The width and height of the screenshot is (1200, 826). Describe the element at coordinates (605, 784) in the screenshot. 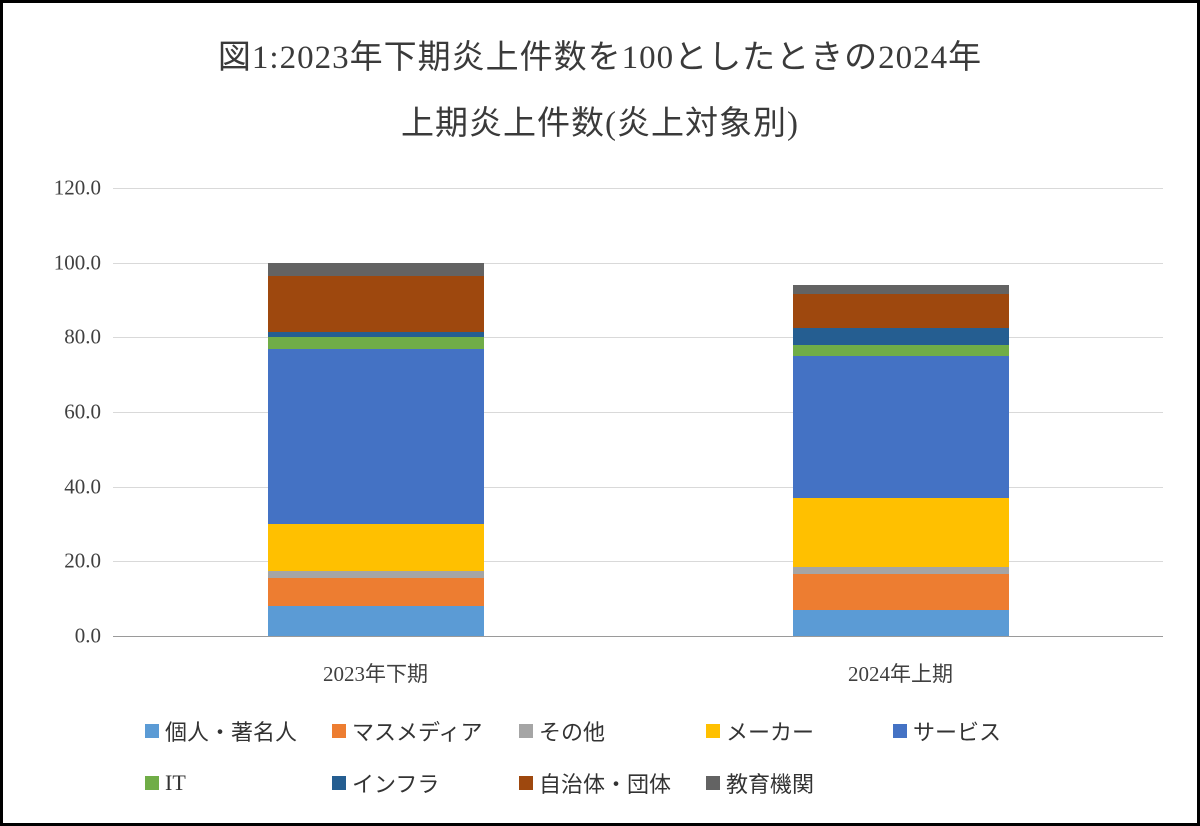

I see `legend-label: 自治体・団体` at that location.